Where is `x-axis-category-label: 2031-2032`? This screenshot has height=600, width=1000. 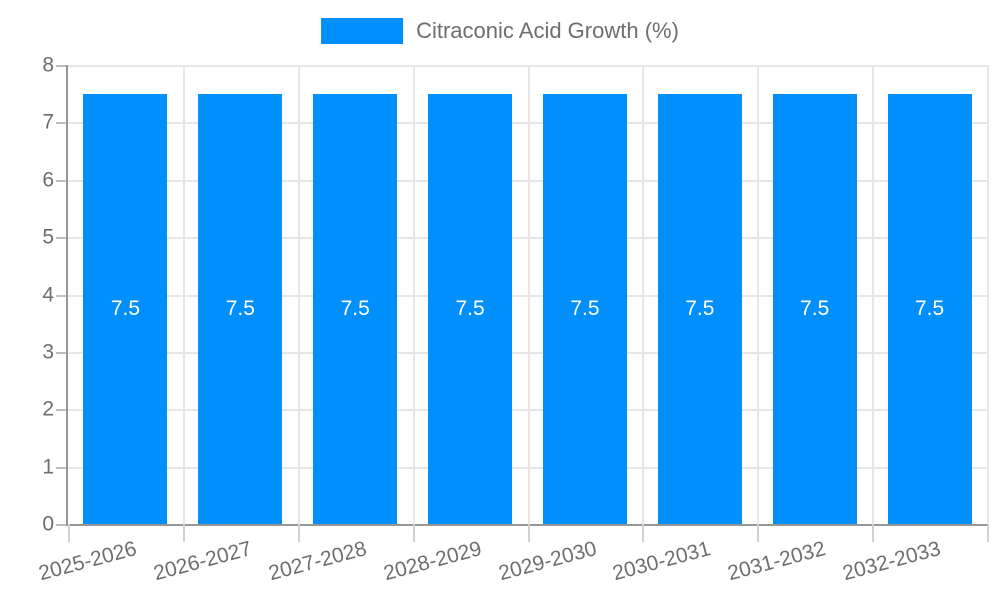
x-axis-category-label: 2031-2032 is located at coordinates (777, 561).